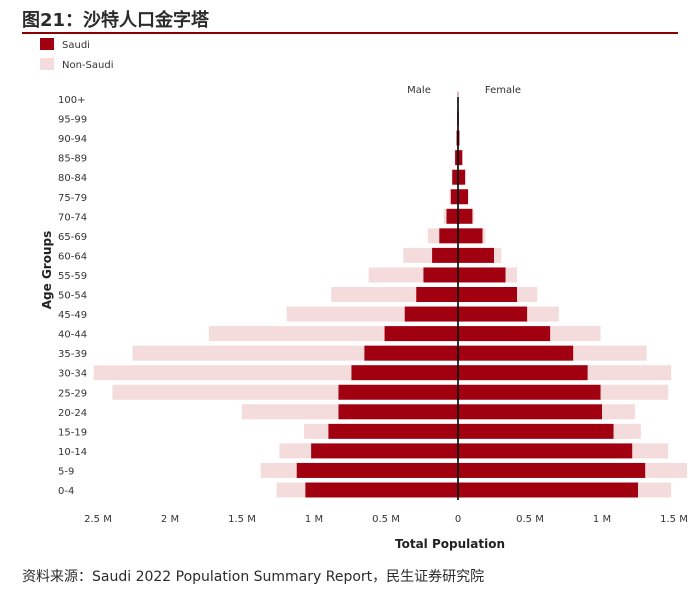  What do you see at coordinates (66, 491) in the screenshot?
I see `y-tick-label: 0-4` at bounding box center [66, 491].